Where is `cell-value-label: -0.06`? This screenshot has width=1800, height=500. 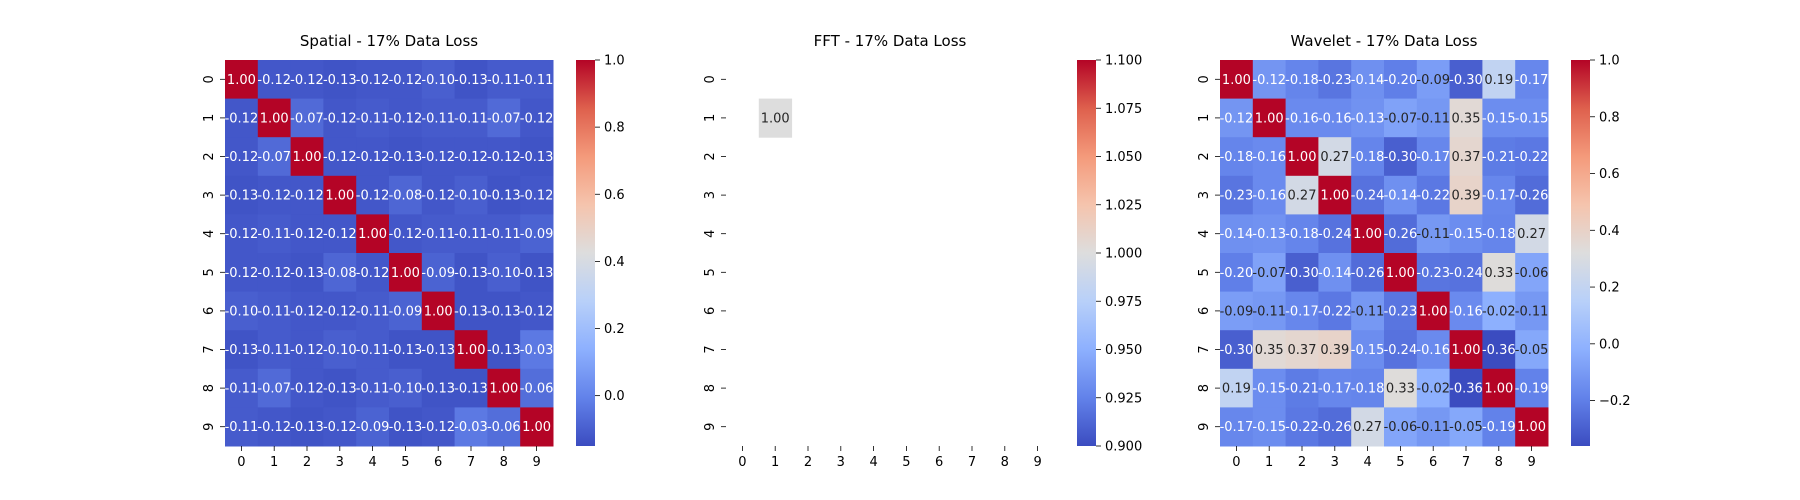
cell-value-label: -0.06 is located at coordinates (504, 427).